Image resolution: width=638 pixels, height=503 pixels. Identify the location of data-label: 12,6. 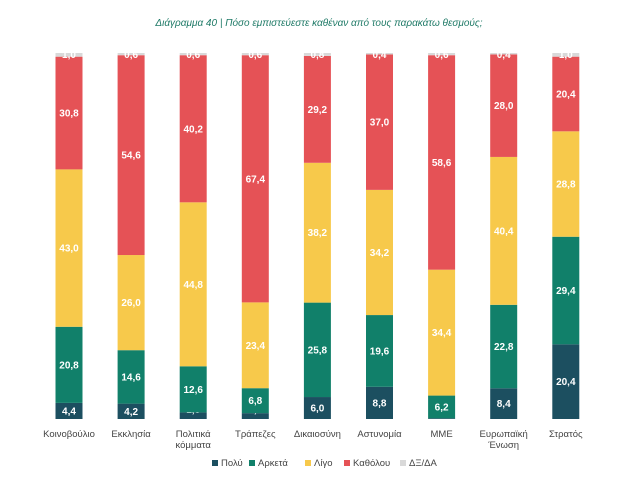
(193, 390).